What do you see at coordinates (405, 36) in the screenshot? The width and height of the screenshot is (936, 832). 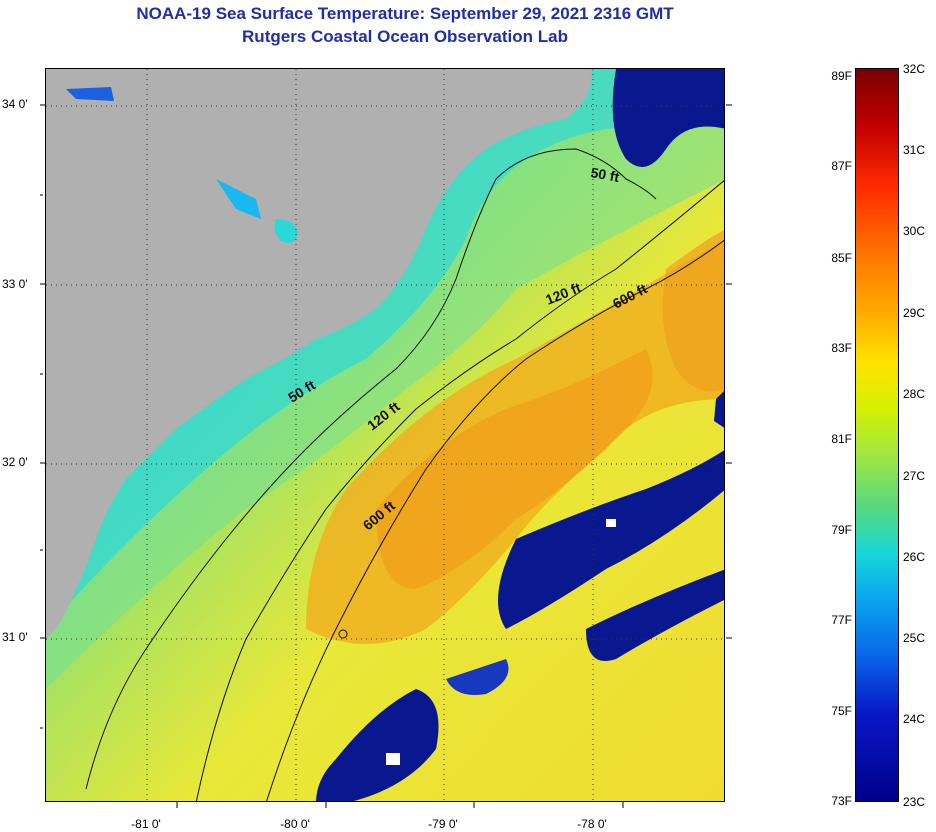 I see `map-subtitle: Rutgers Coastal Ocean Observation Lab` at bounding box center [405, 36].